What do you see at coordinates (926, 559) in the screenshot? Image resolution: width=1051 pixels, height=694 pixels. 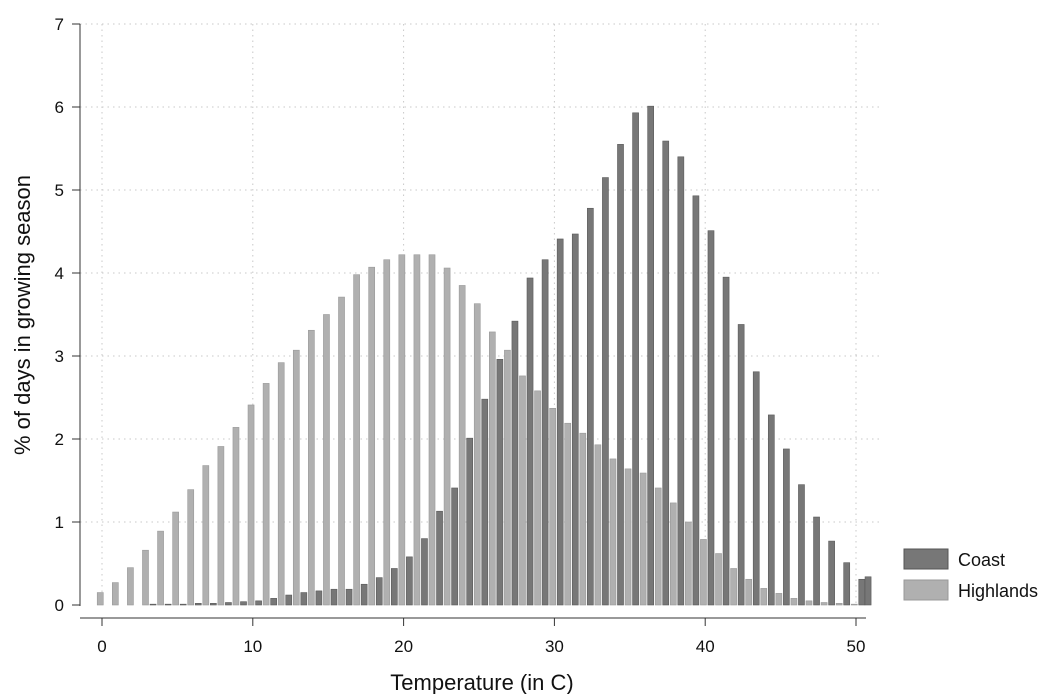 I see `legend-swatch-coast` at bounding box center [926, 559].